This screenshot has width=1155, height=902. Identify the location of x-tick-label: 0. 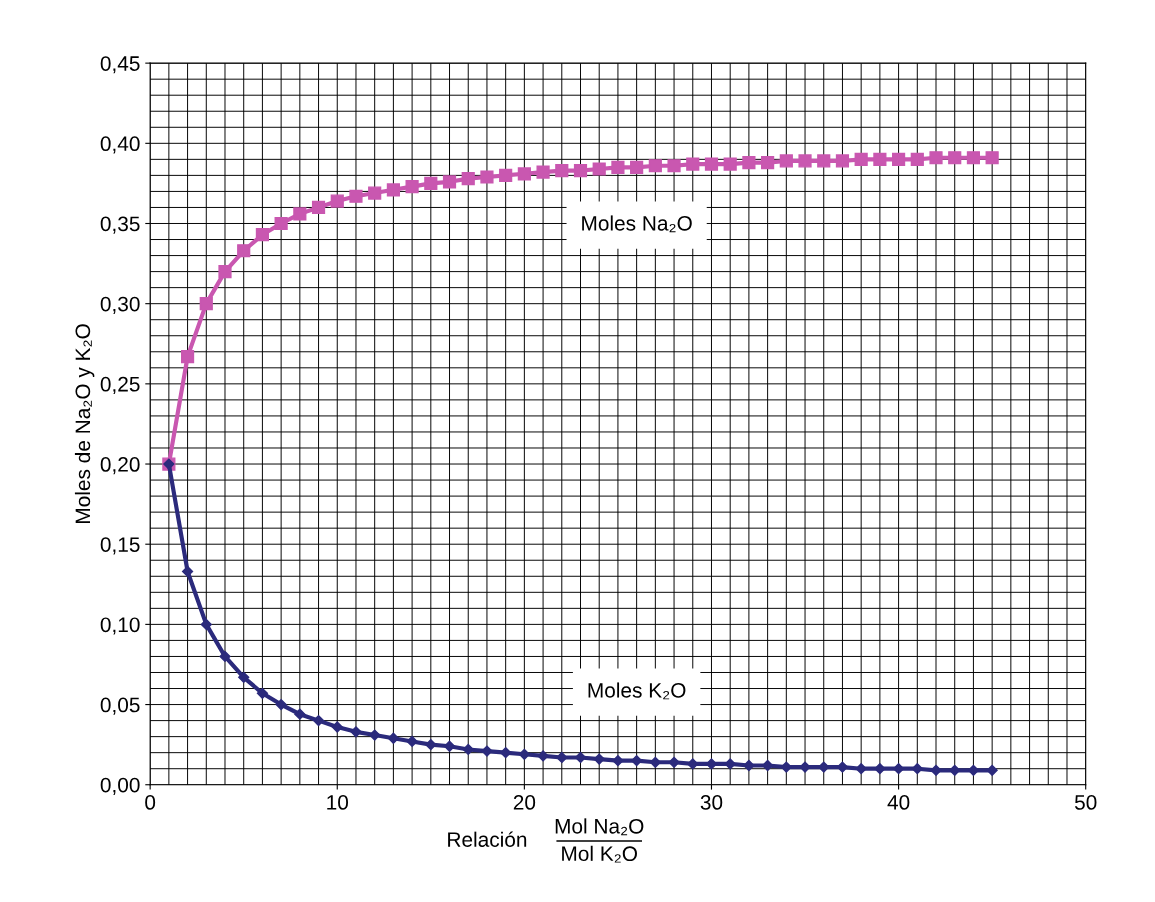
(150, 802).